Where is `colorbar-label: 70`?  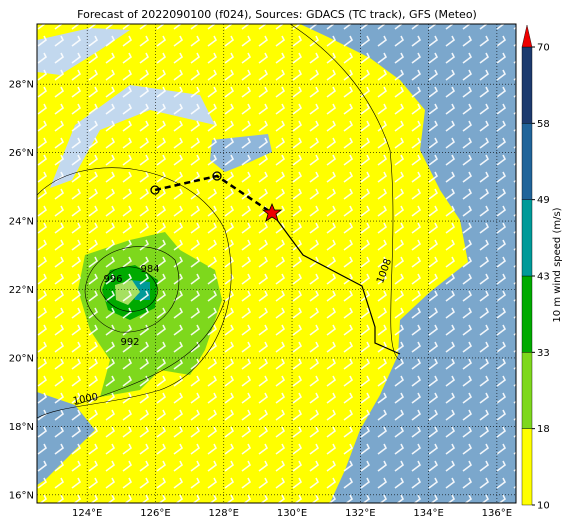
colorbar-label: 70 is located at coordinates (543, 48).